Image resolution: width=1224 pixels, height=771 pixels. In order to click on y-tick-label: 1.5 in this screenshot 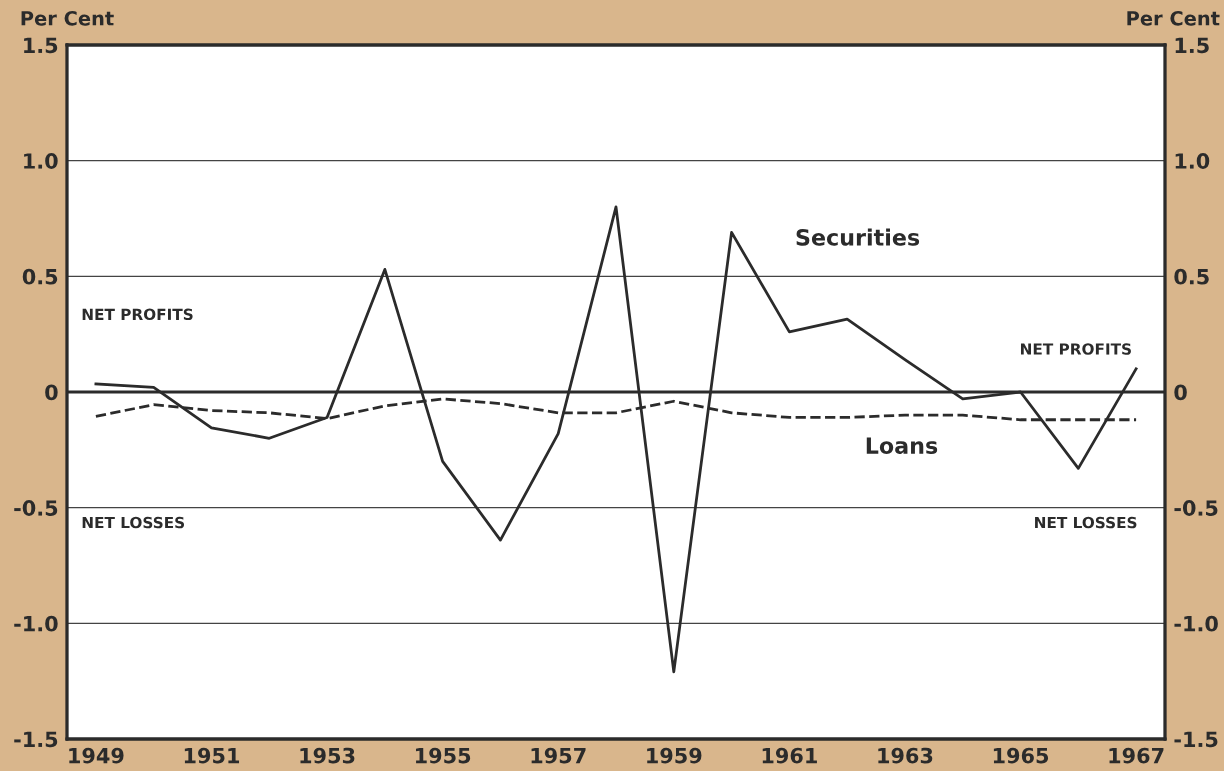, I will do `click(41, 45)`.